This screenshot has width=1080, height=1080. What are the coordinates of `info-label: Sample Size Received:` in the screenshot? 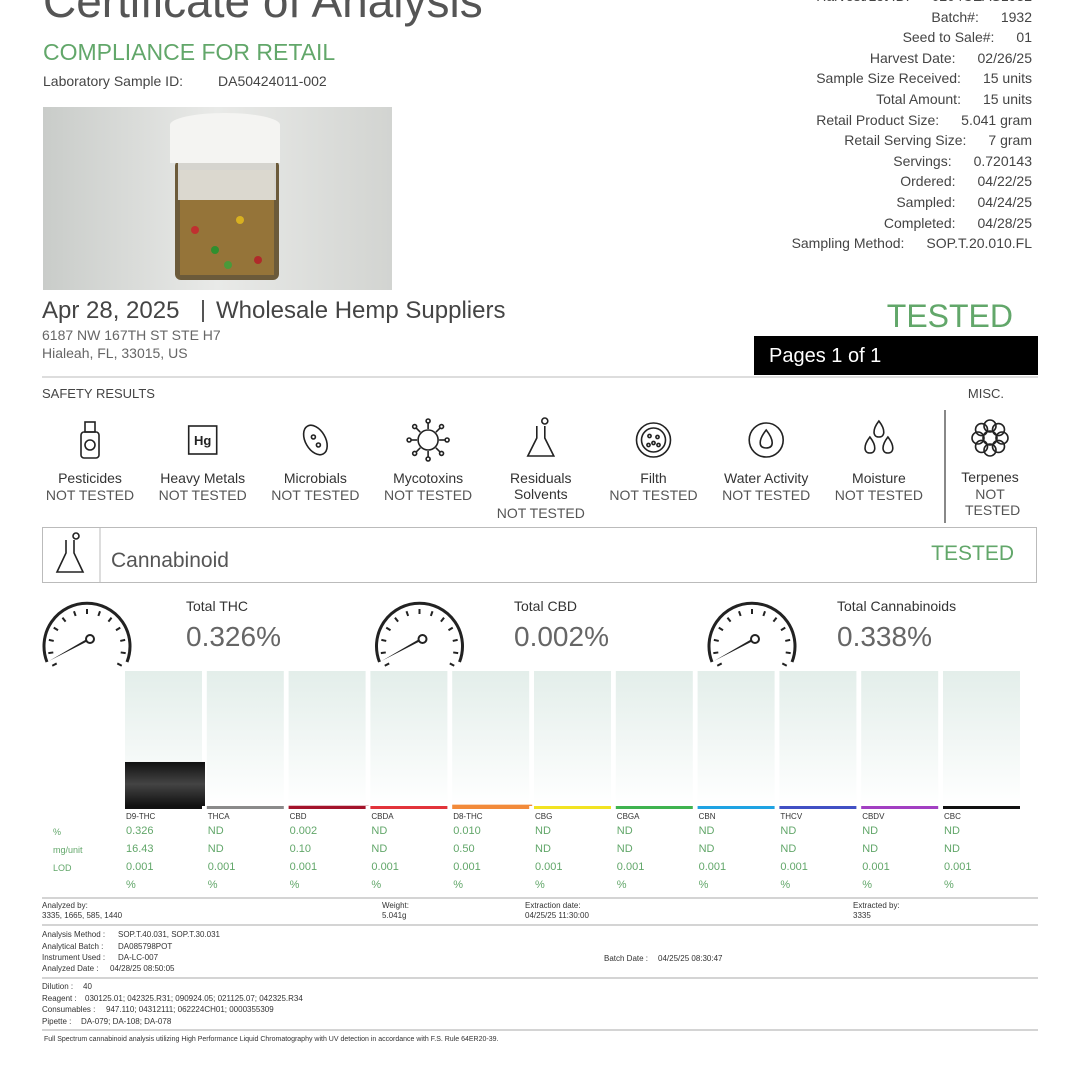 It's located at (888, 78).